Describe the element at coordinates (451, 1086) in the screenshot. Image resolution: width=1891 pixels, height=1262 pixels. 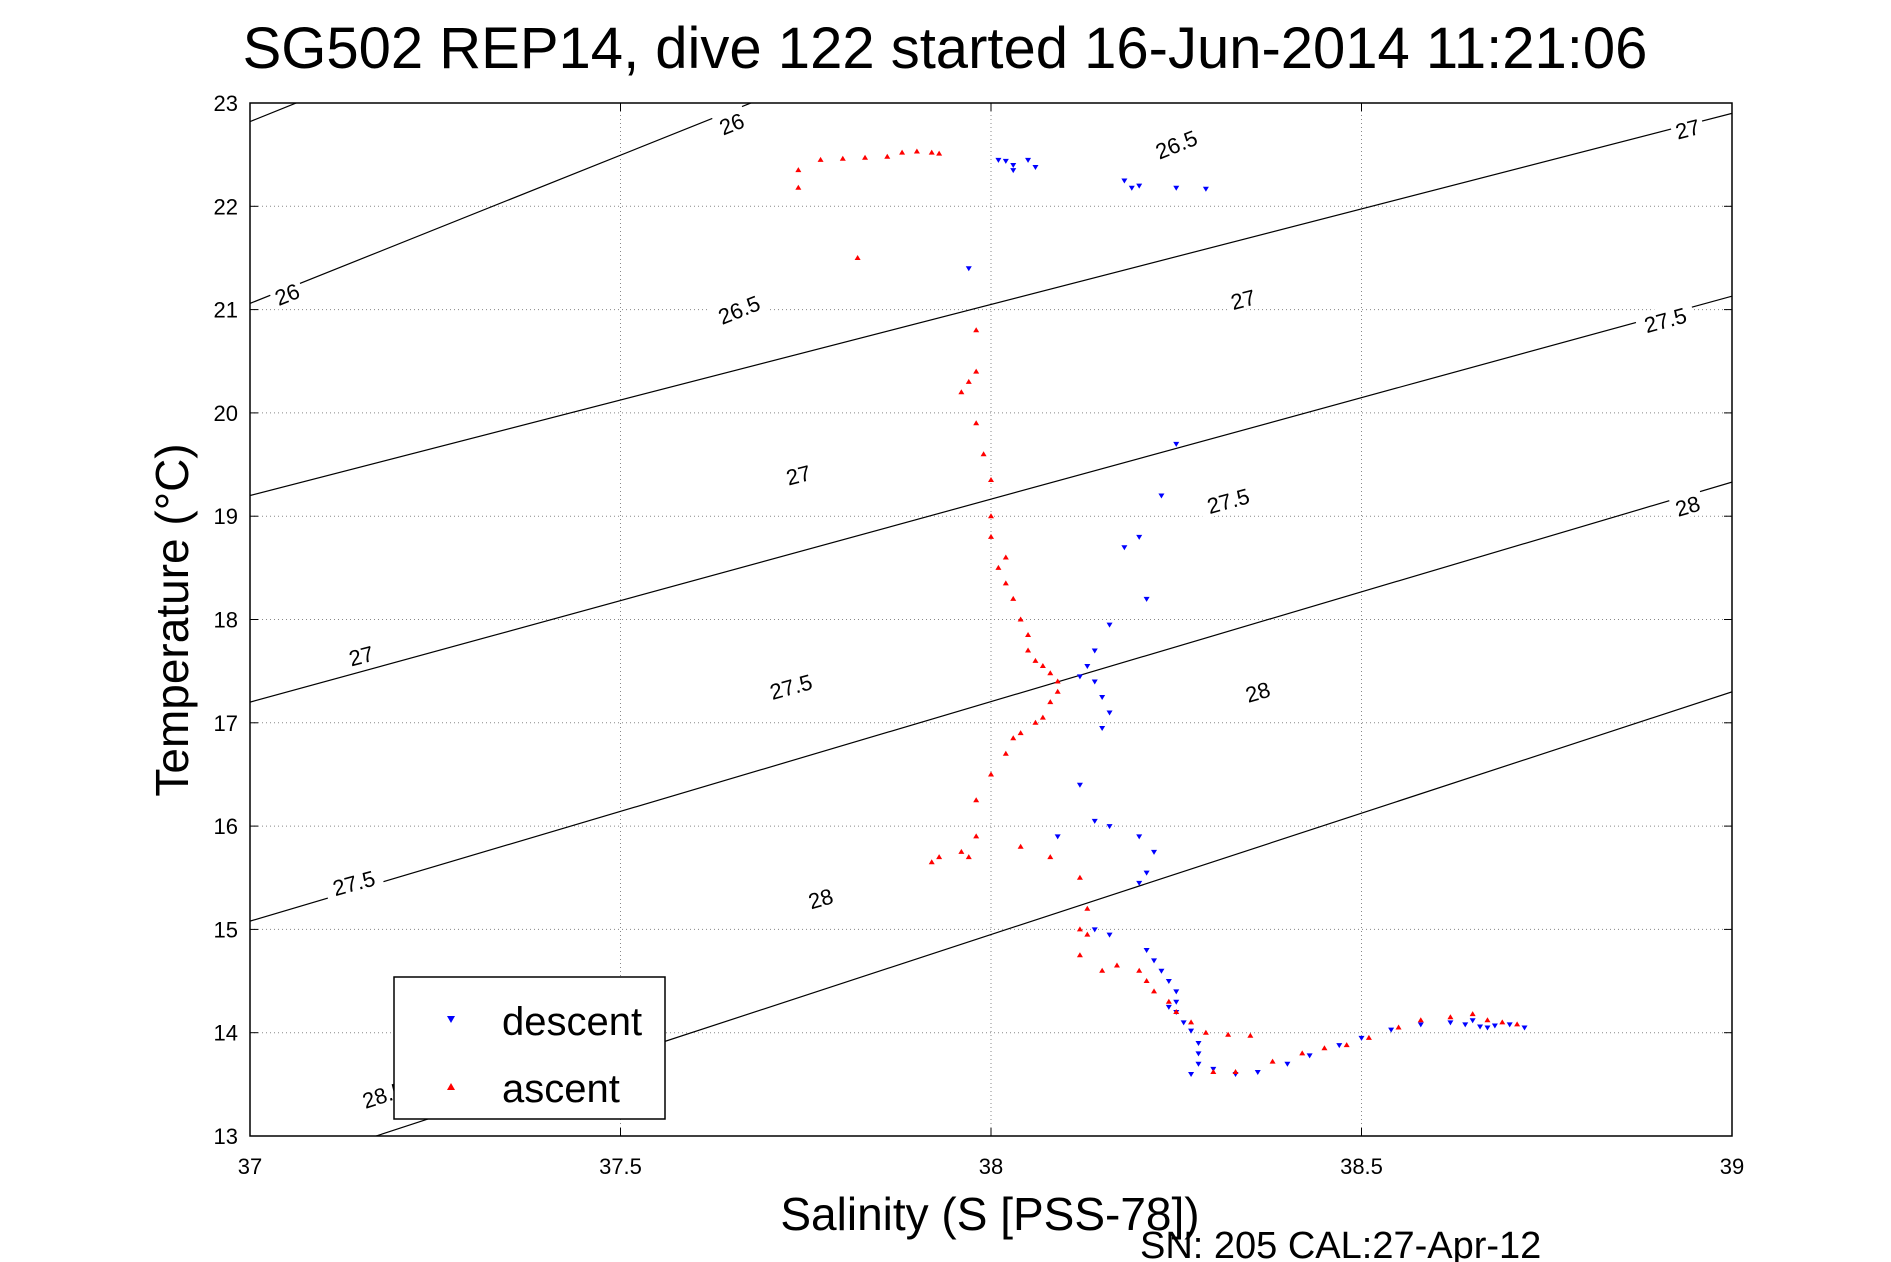
I see `legend-ascent-marker` at that location.